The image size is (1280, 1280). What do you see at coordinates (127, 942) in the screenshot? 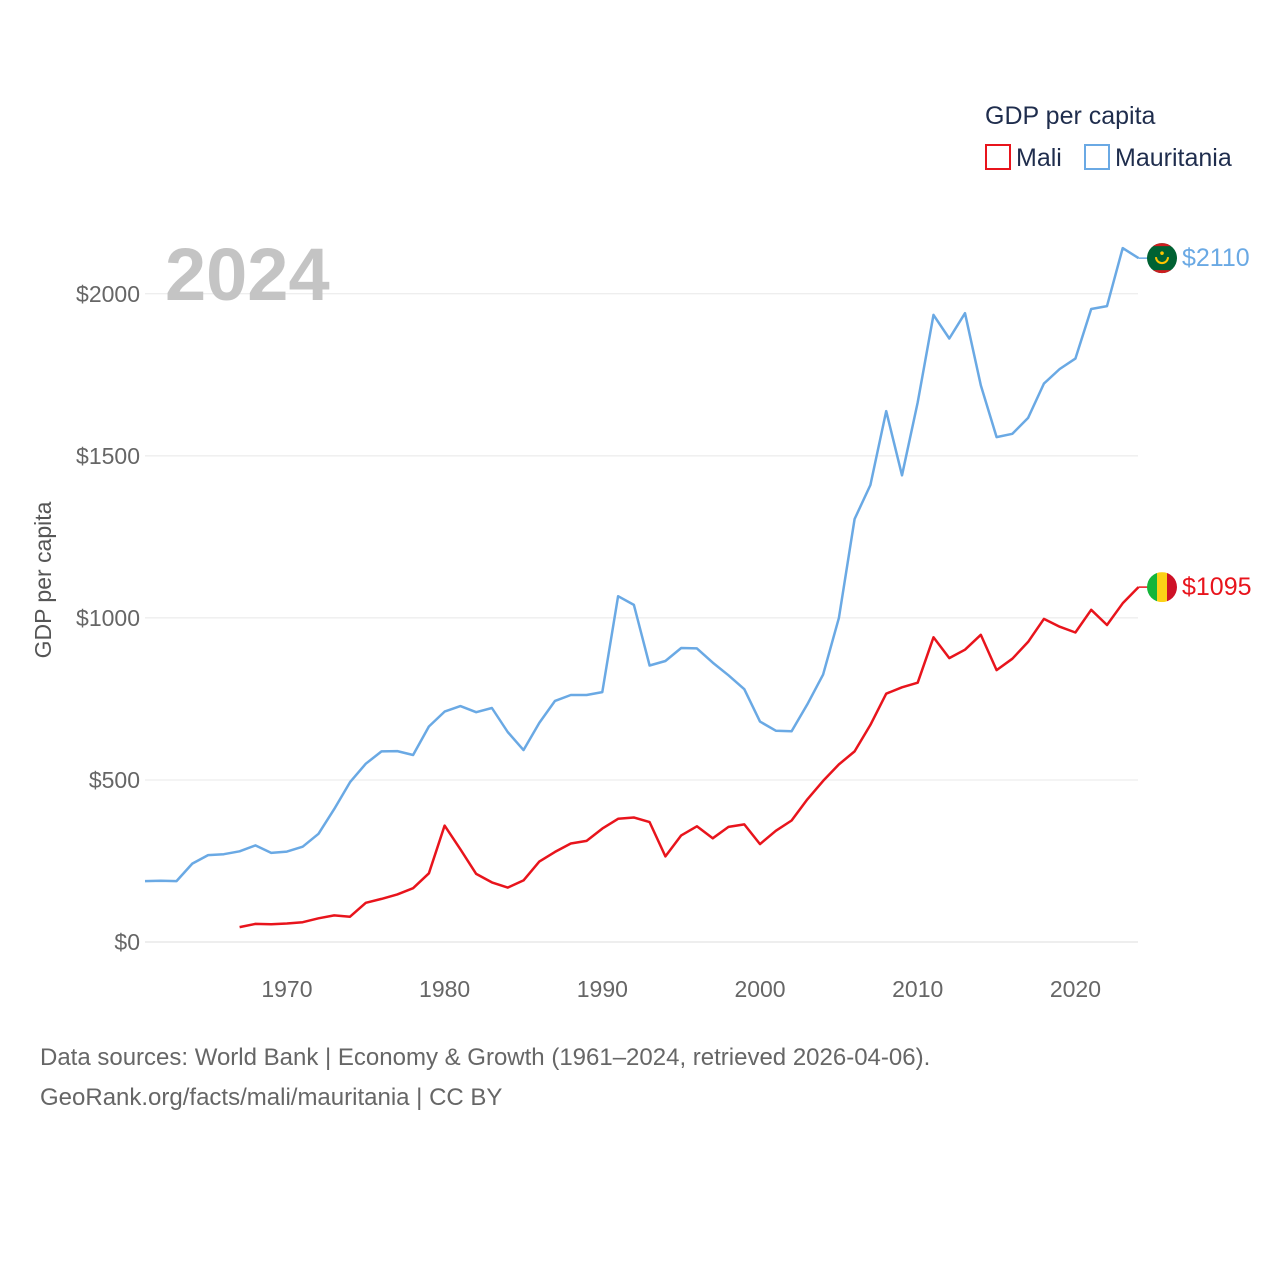
I see `y-tick-label: $0` at bounding box center [127, 942].